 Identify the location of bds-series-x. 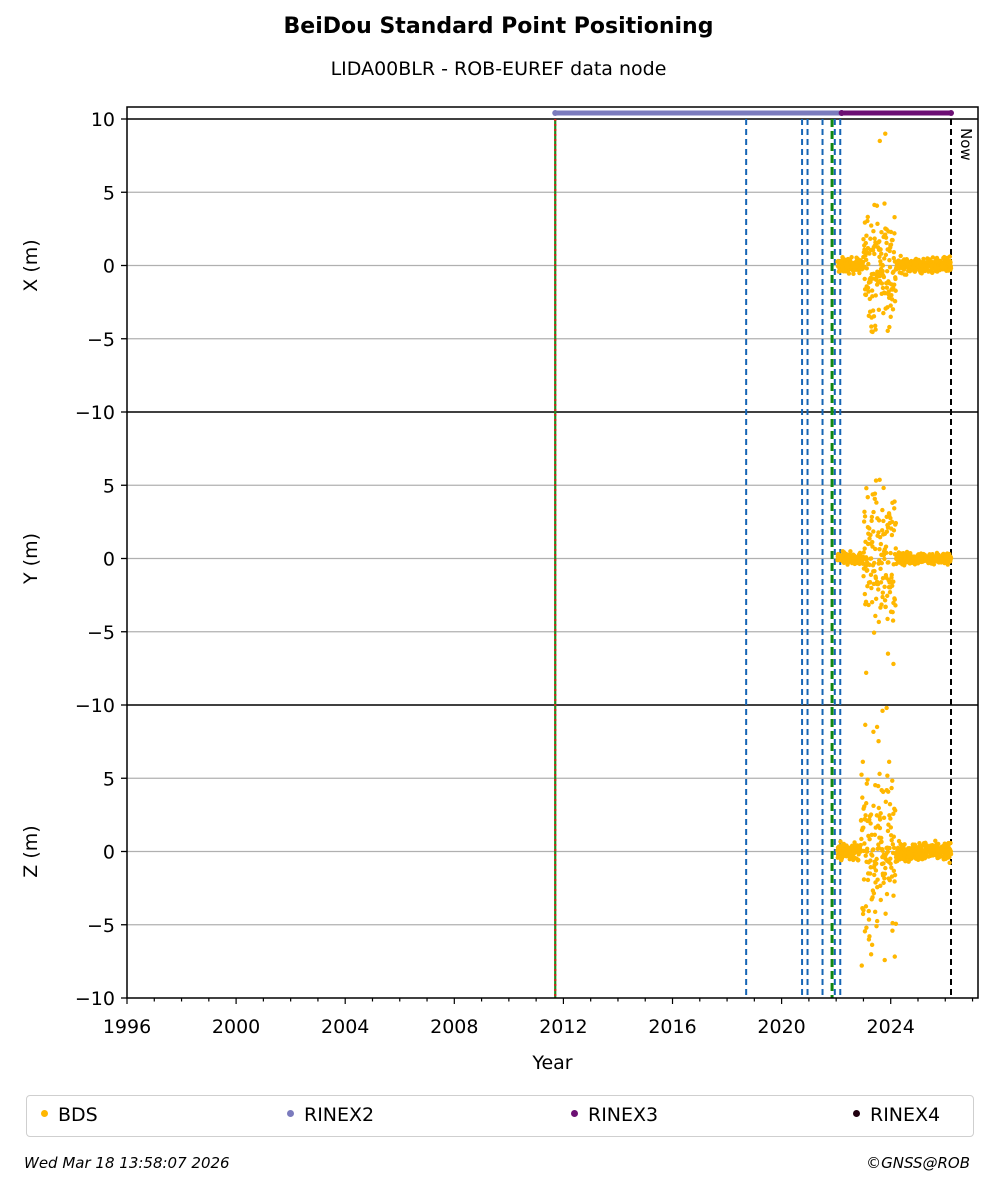
(894, 233).